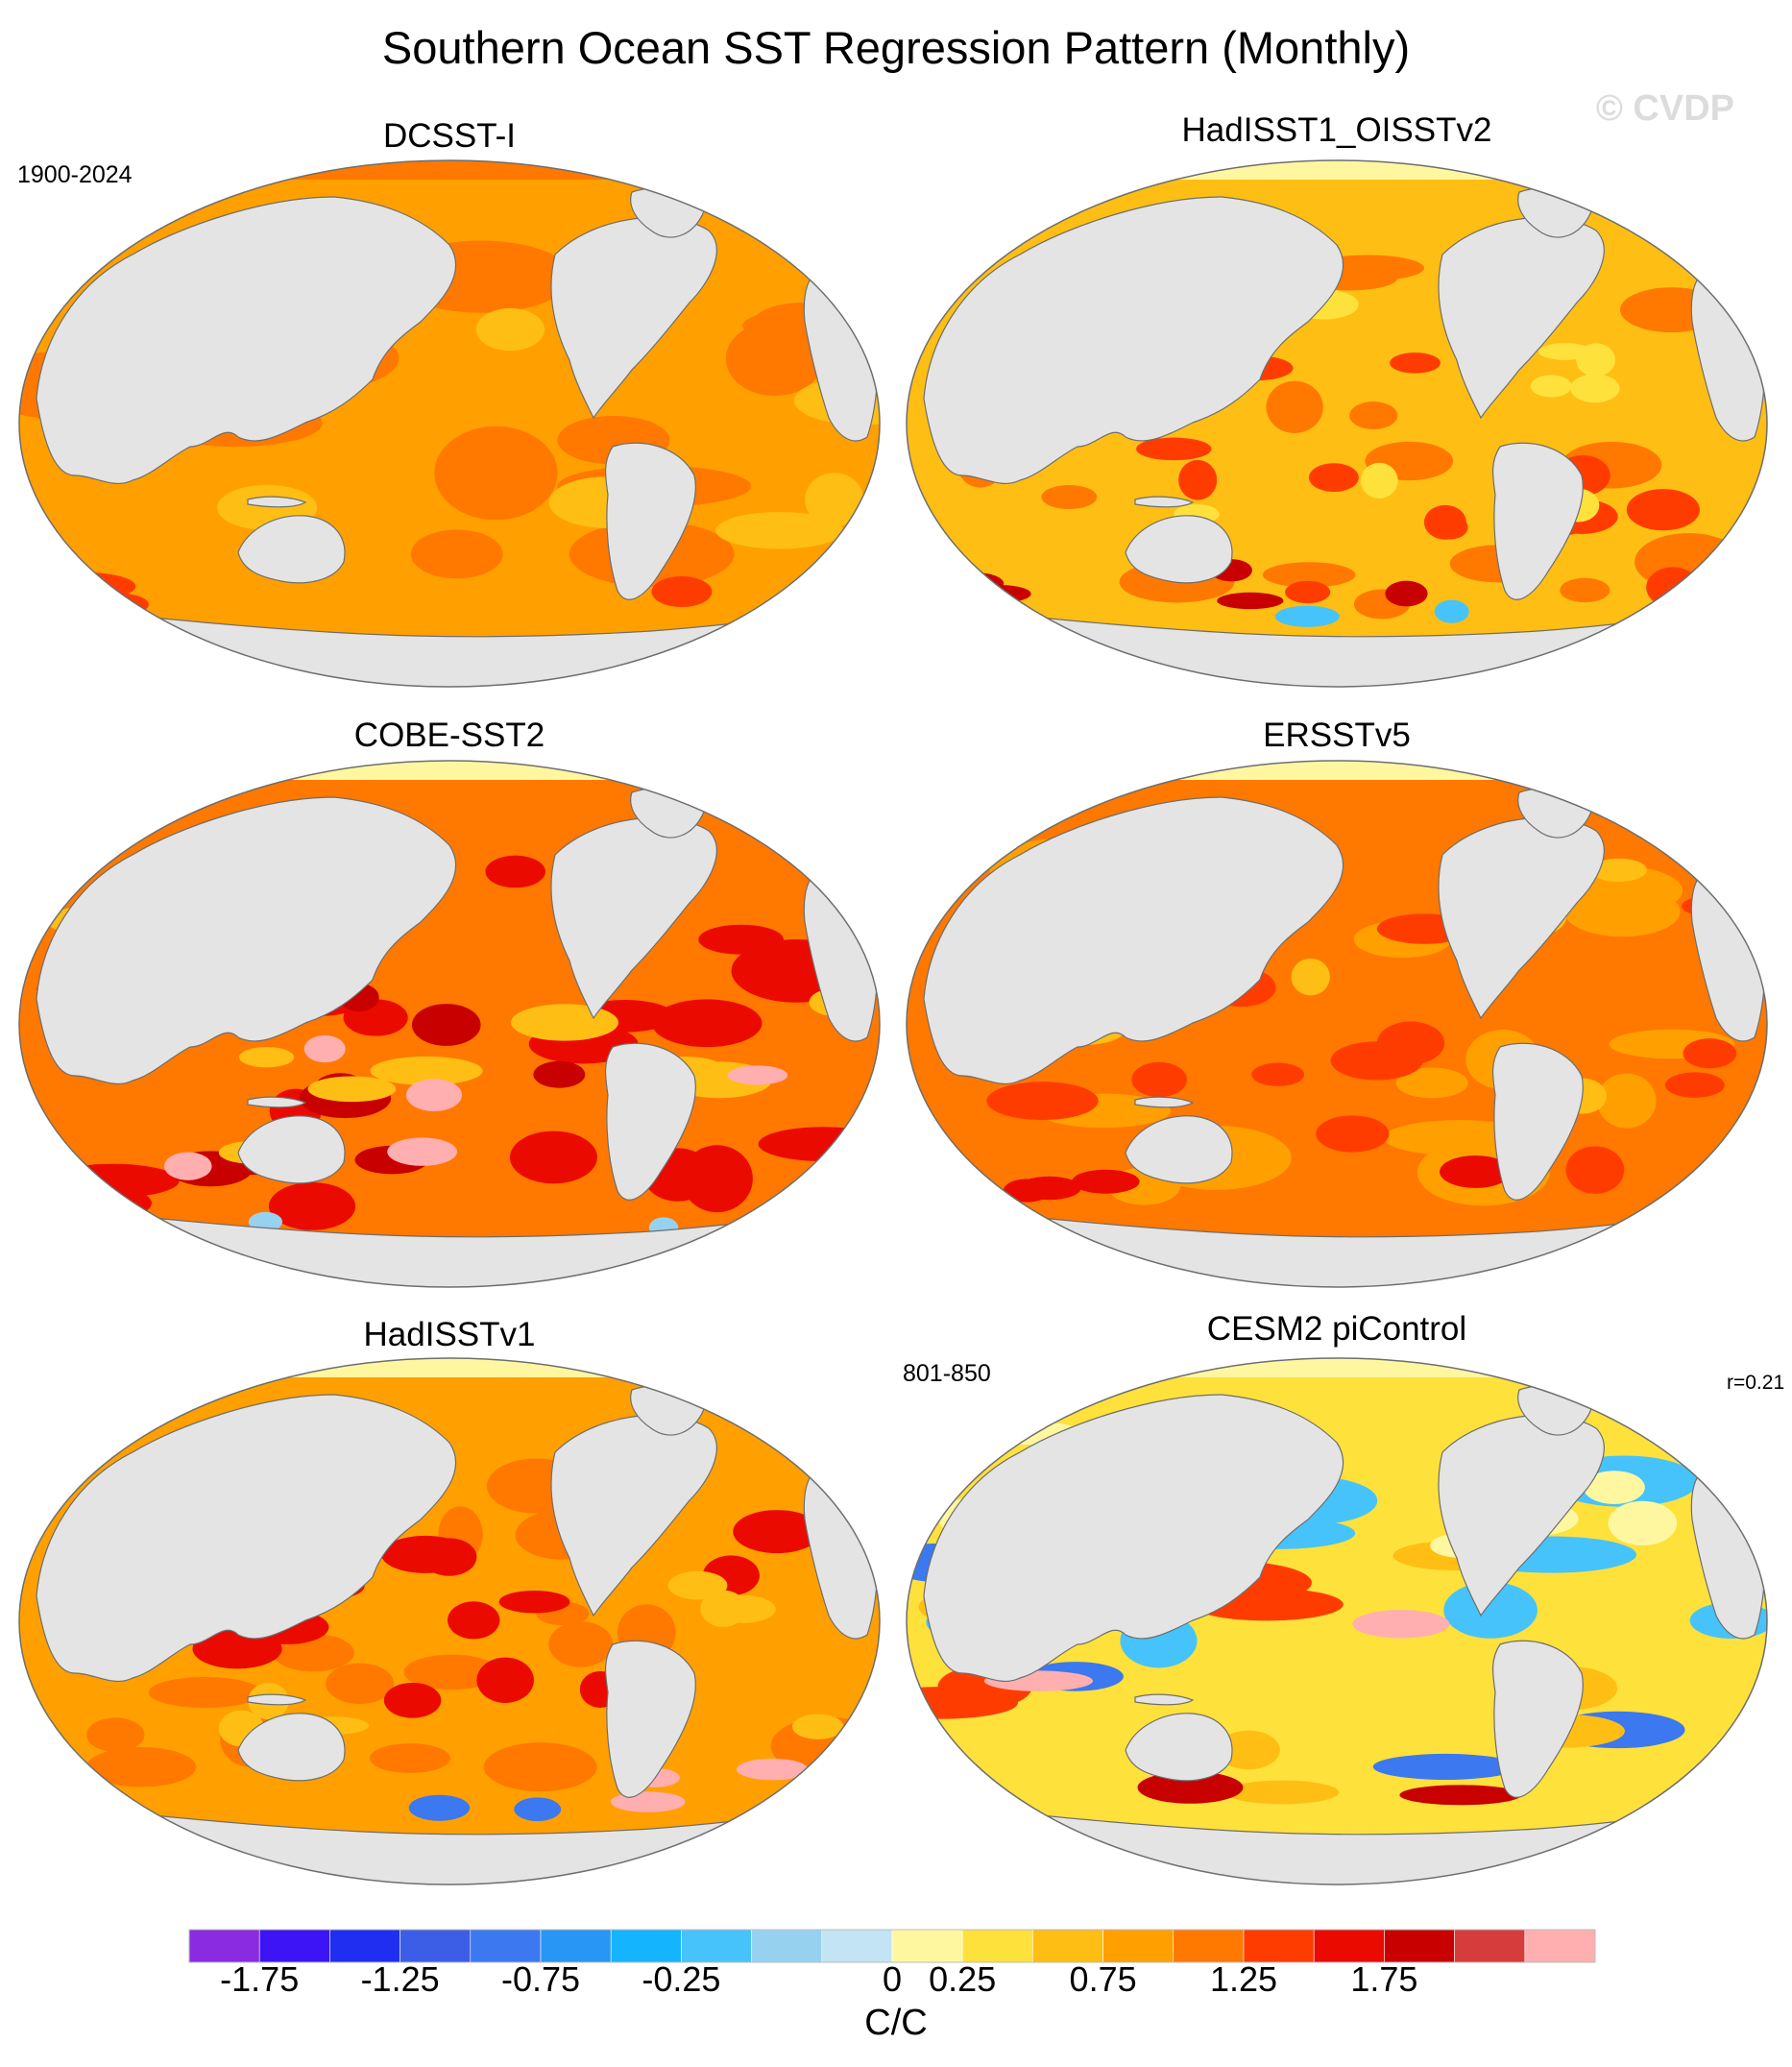 The height and width of the screenshot is (2067, 1792). What do you see at coordinates (400, 1979) in the screenshot?
I see `colorbar-tick-label: -1.25` at bounding box center [400, 1979].